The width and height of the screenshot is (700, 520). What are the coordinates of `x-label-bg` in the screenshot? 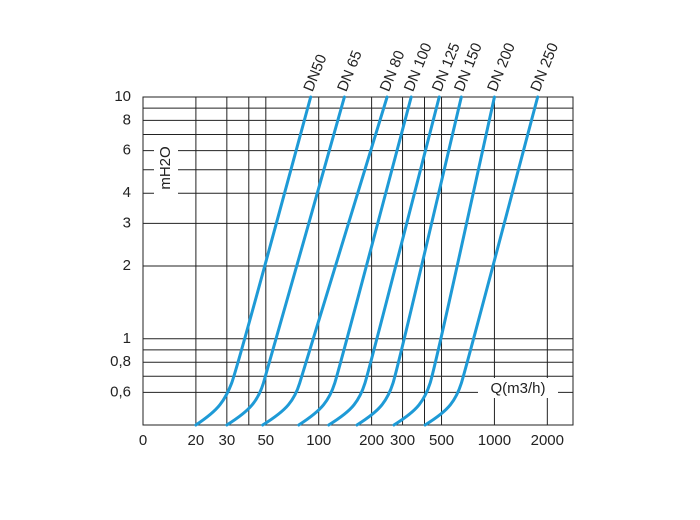 It's located at (518, 388).